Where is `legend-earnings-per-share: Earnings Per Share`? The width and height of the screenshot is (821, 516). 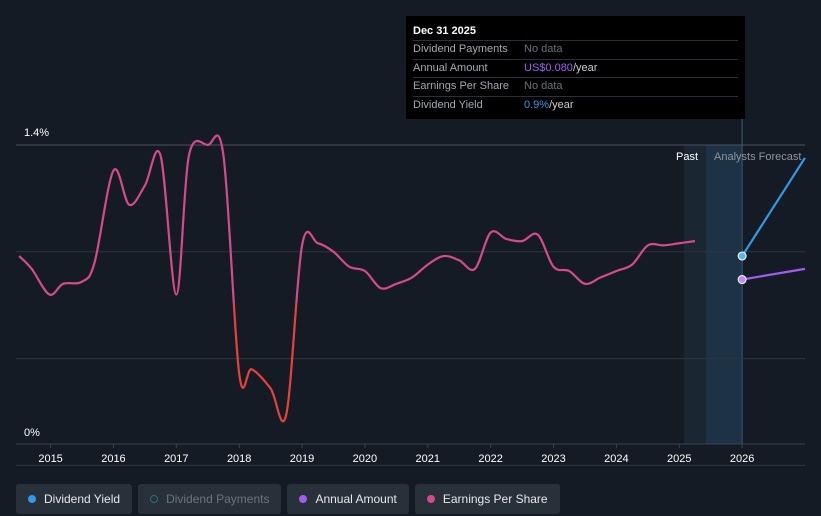 legend-earnings-per-share: Earnings Per Share is located at coordinates (487, 499).